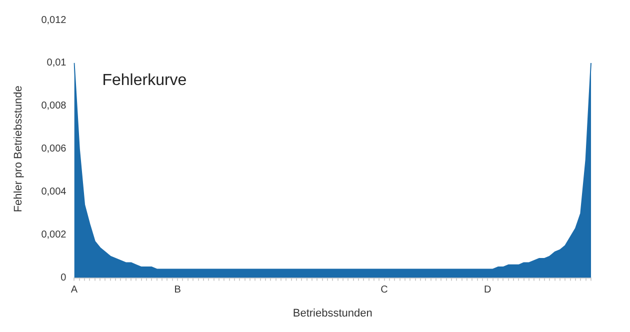 This screenshot has width=630, height=332. Describe the element at coordinates (63, 278) in the screenshot. I see `y-tick-label: 0` at that location.